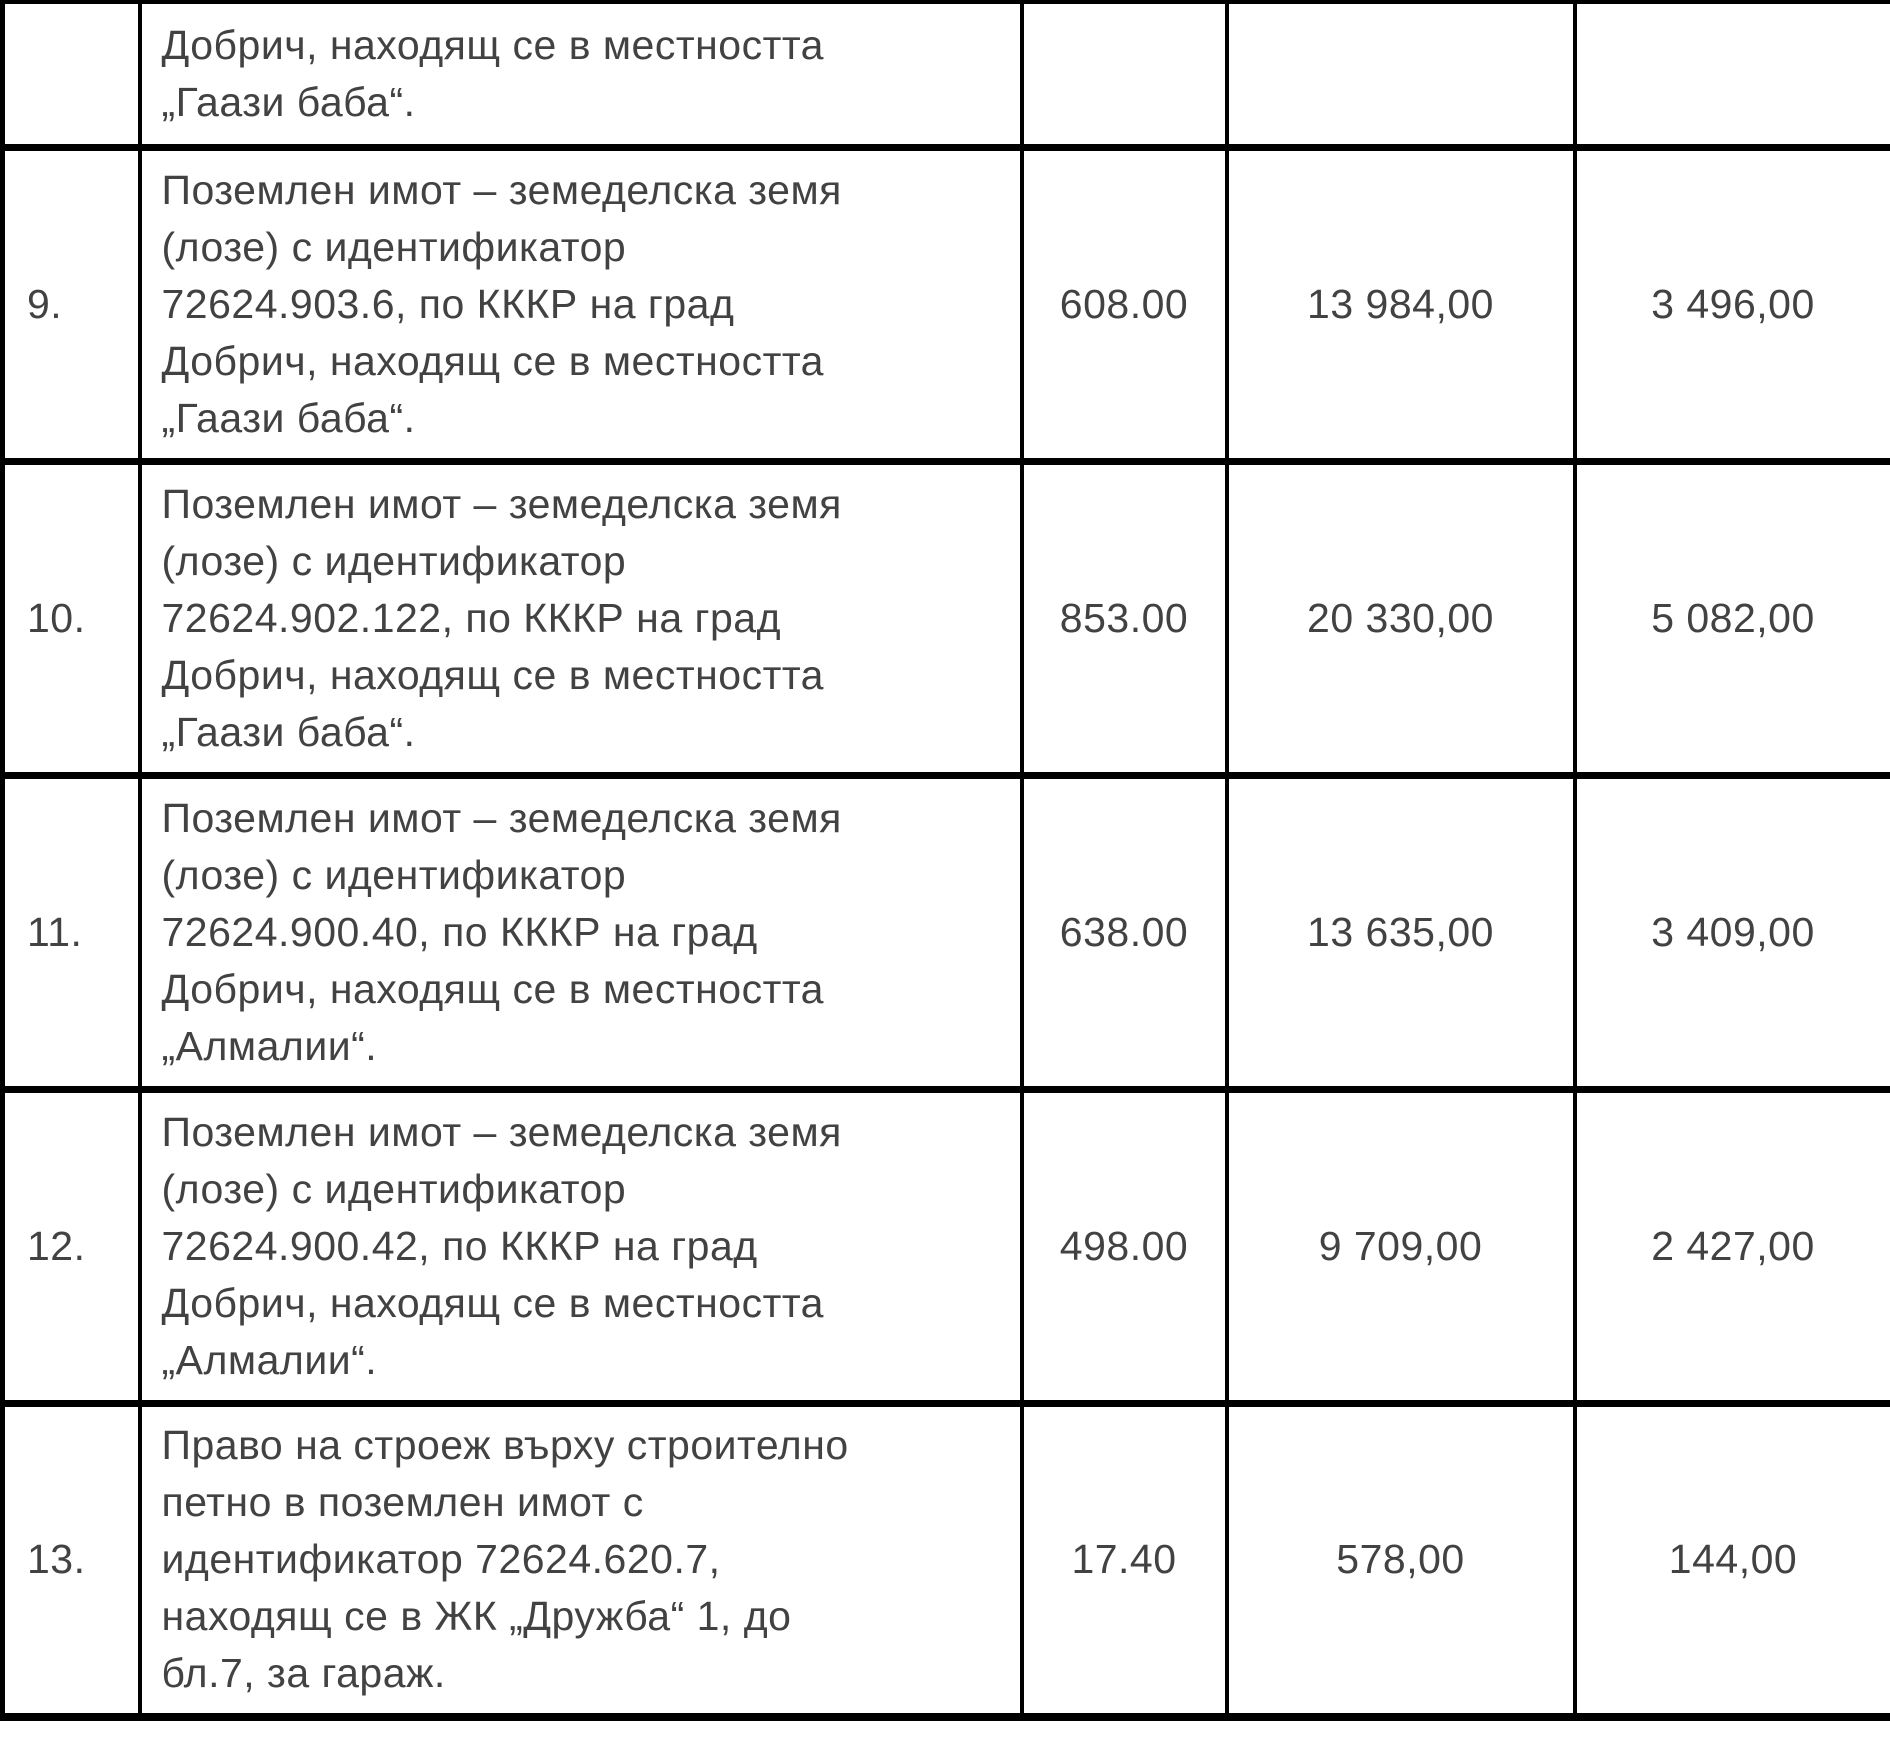  Describe the element at coordinates (1731, 1558) in the screenshot. I see `secondary-value-cell: 144,00` at that location.